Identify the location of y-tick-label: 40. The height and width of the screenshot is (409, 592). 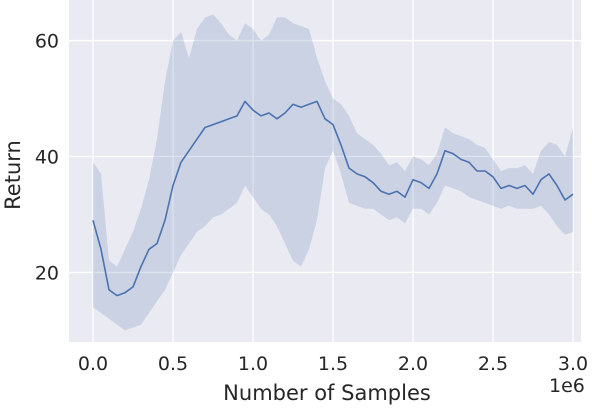
(47, 158).